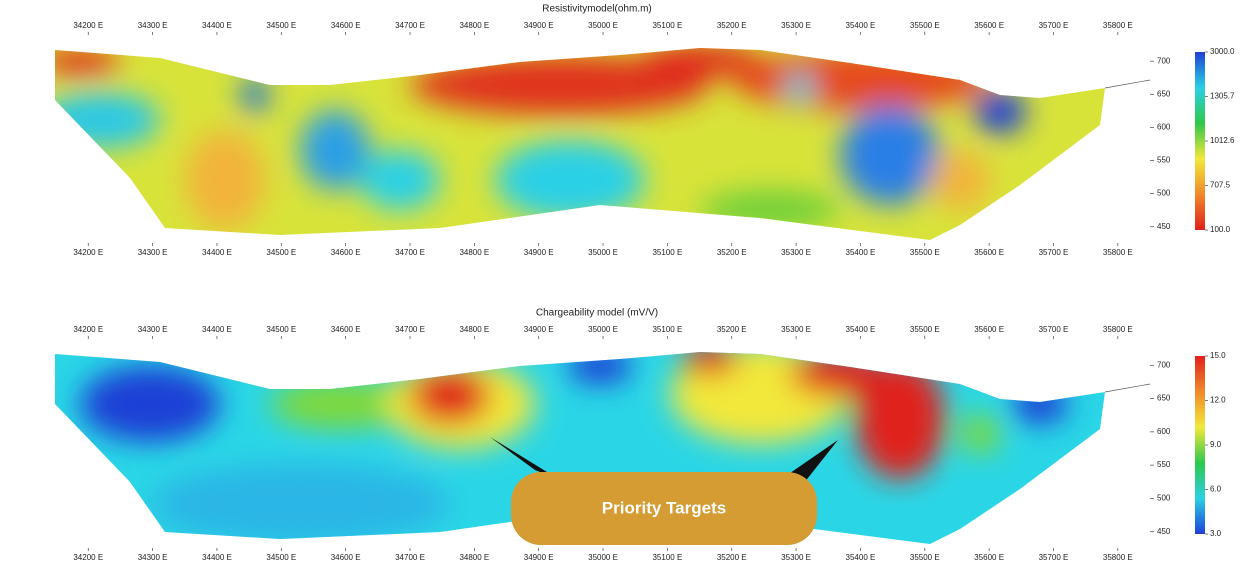 The image size is (1245, 562). What do you see at coordinates (597, 313) in the screenshot?
I see `chart-title: Chargeability model (mV/V)` at bounding box center [597, 313].